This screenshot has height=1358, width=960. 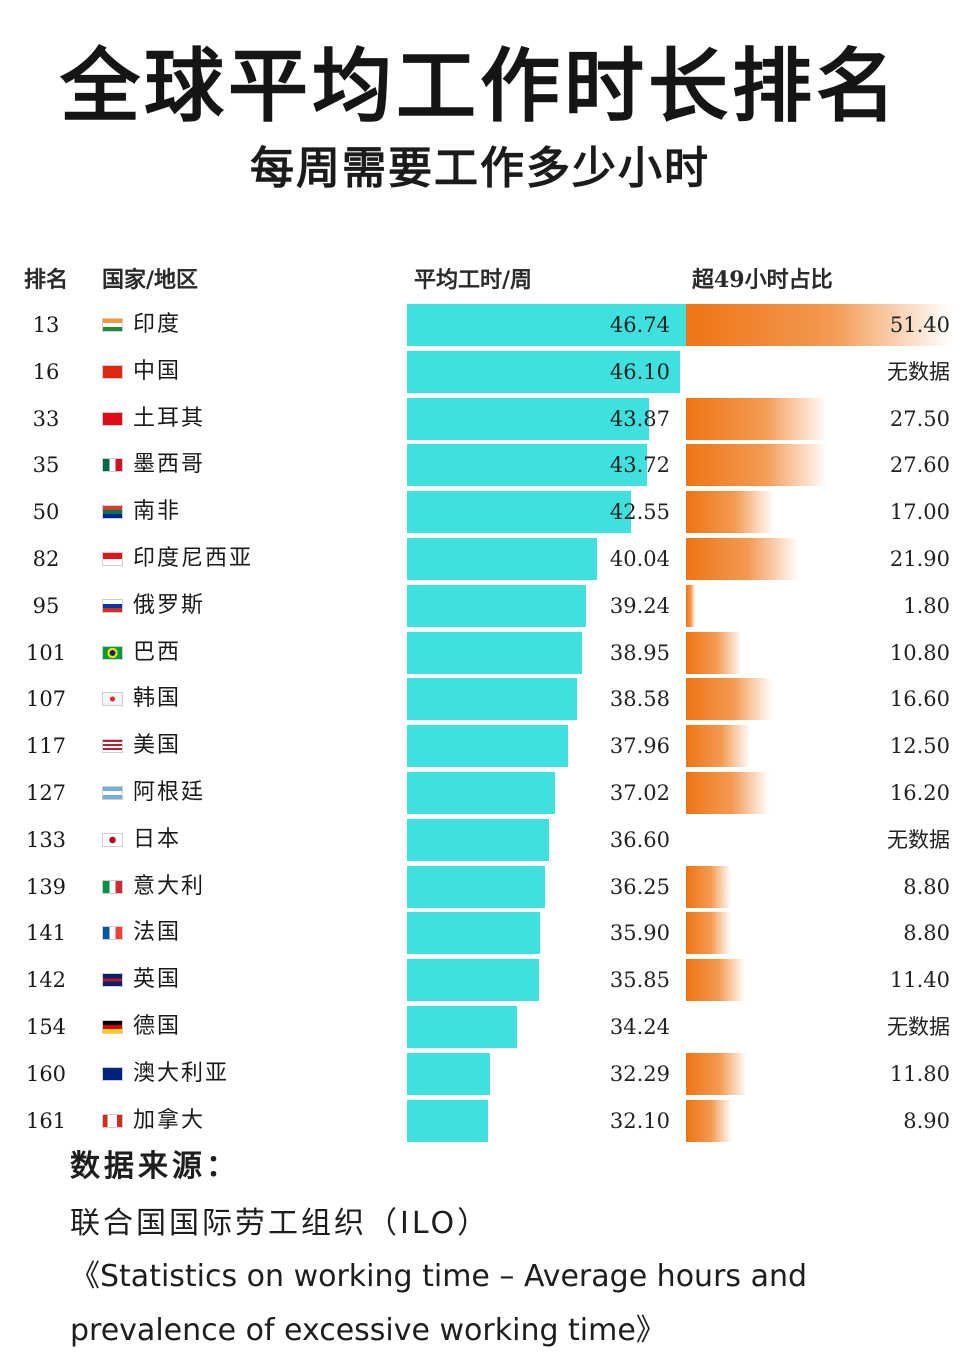 What do you see at coordinates (112, 886) in the screenshot?
I see `italy-flag-icon` at bounding box center [112, 886].